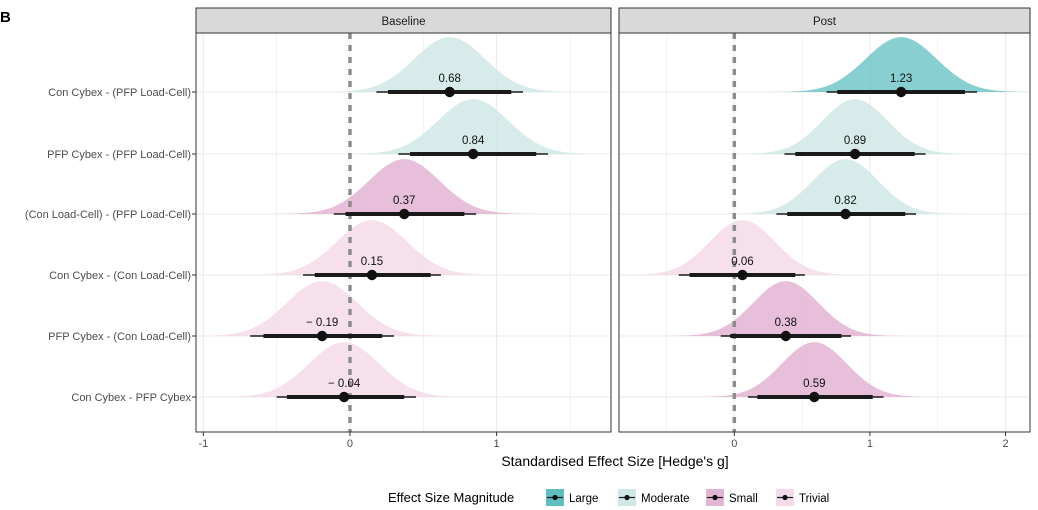 The width and height of the screenshot is (1038, 510). I want to click on y-tick-label: Con Cybex - (PFP Load-Cell), so click(119, 93).